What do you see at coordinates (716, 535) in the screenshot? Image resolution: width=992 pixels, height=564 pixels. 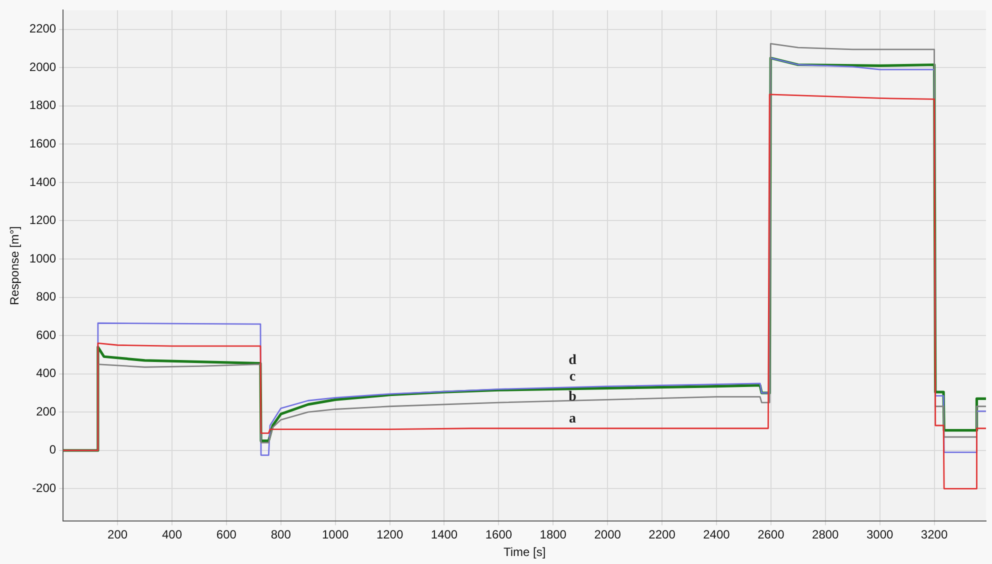 I see `x-tick-label: 2400` at bounding box center [716, 535].